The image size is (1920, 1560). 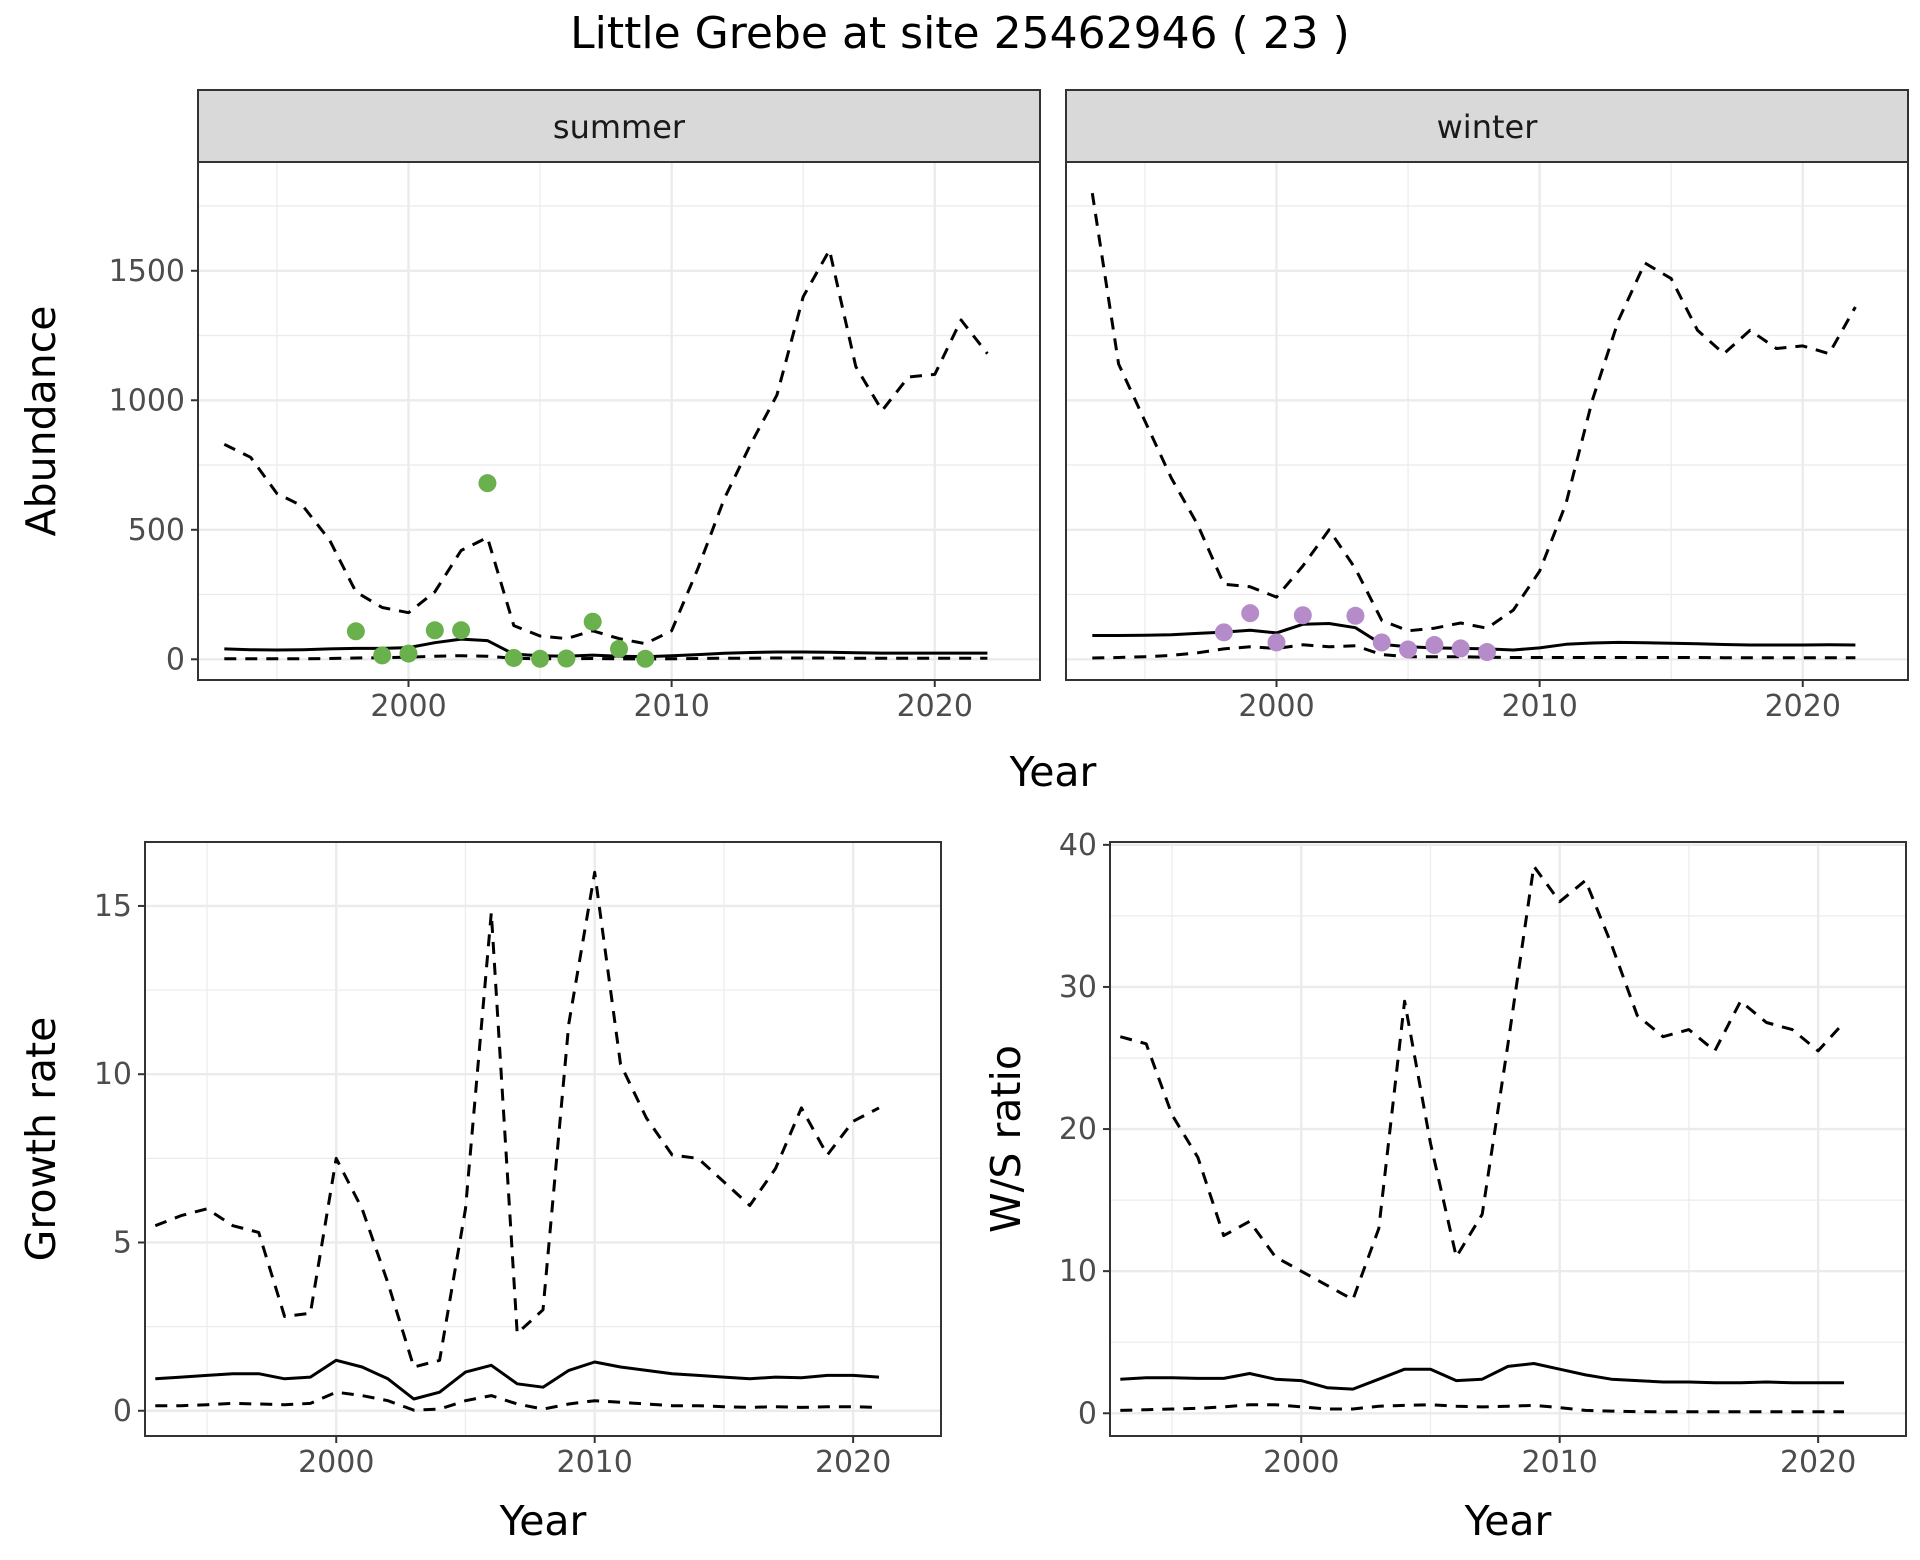 I want to click on summer-data, so click(x=606, y=458).